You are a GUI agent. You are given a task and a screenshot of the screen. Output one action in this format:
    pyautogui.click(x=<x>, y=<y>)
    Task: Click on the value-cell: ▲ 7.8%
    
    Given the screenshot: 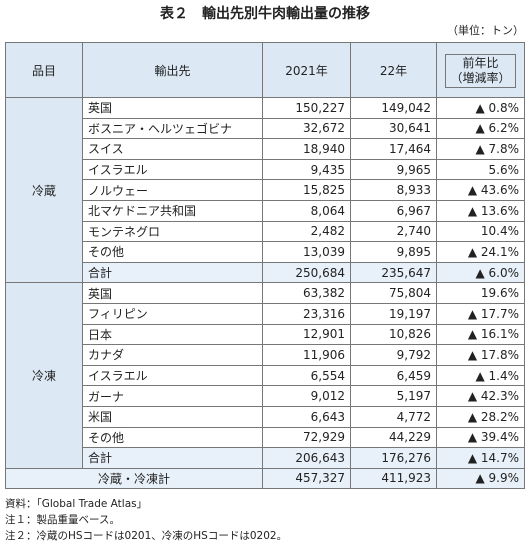 What is the action you would take?
    pyautogui.click(x=480, y=149)
    